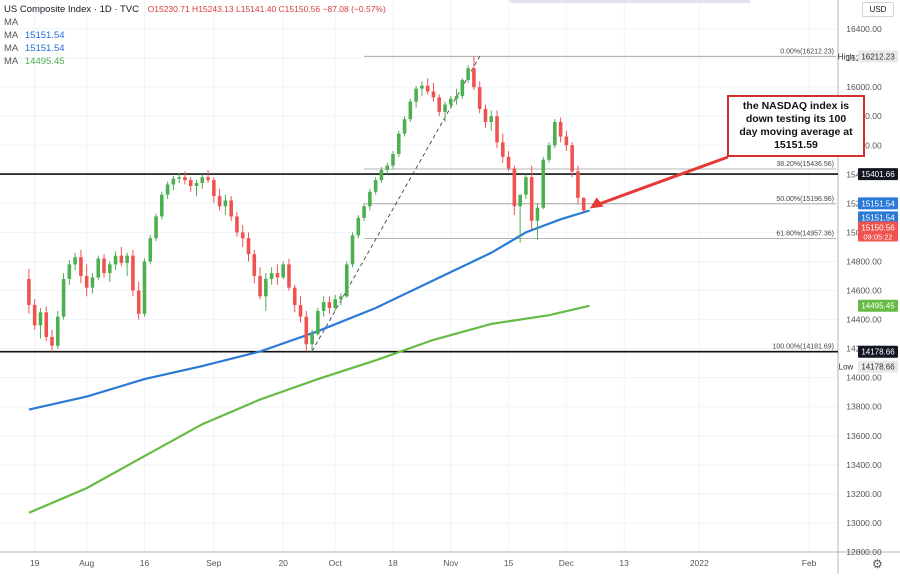 The width and height of the screenshot is (900, 579). Describe the element at coordinates (878, 9) in the screenshot. I see `currency-selector: USD` at that location.